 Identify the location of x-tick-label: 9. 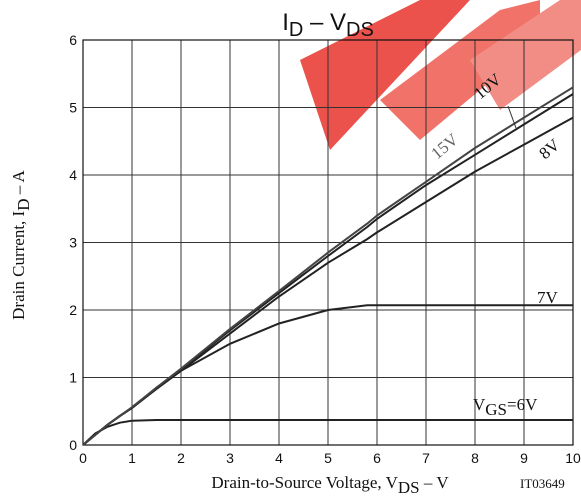
(524, 458).